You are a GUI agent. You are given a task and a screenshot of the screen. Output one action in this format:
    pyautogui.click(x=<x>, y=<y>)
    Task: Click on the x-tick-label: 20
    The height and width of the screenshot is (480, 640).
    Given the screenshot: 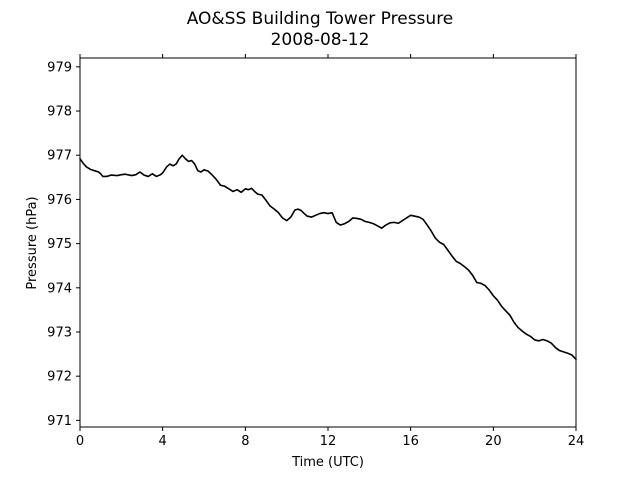 What is the action you would take?
    pyautogui.click(x=493, y=441)
    